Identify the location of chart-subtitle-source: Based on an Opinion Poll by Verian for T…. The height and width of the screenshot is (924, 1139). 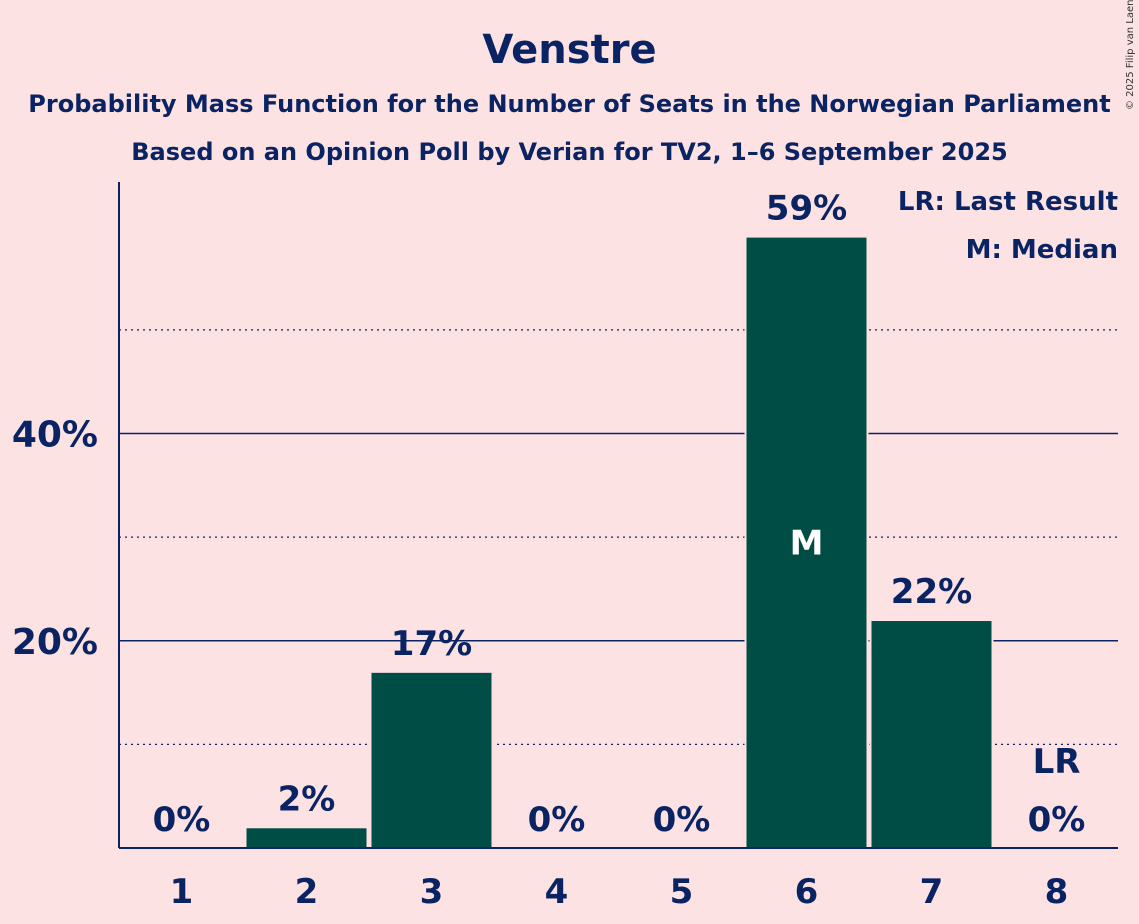
(569, 152).